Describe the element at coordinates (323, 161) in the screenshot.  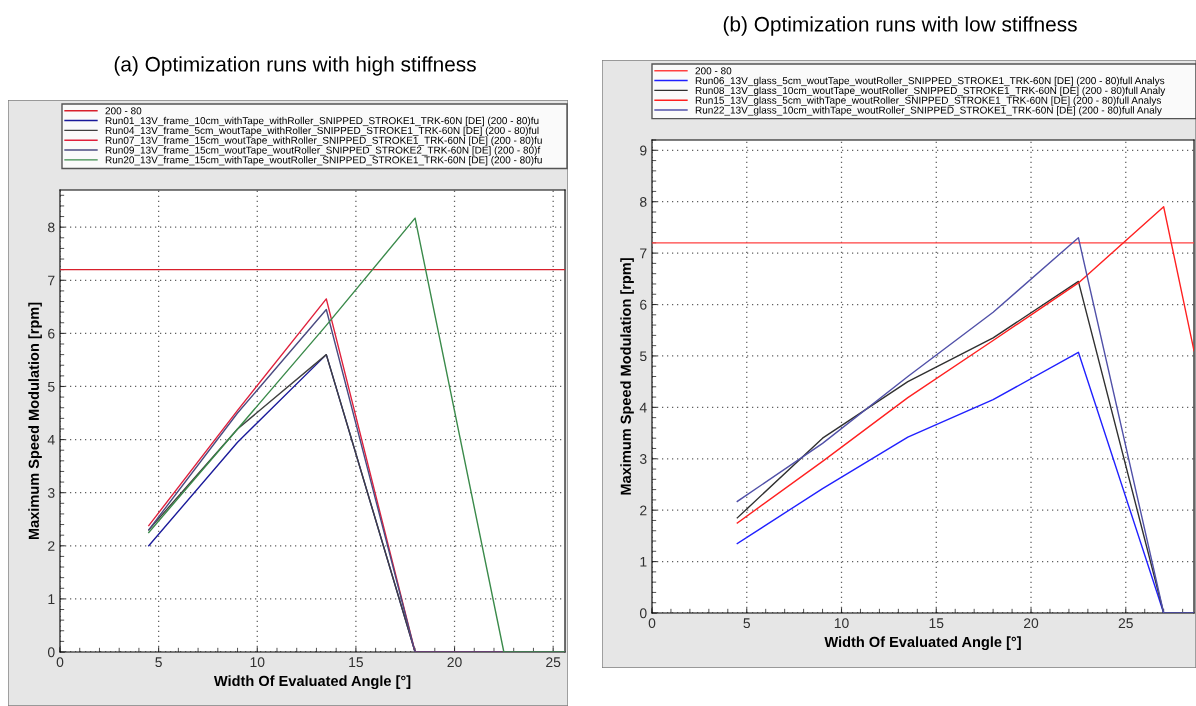
I see `legend-label: Run20_13V_frame_15cm_withTape_woutRoller_SNIPPED_STROKE1_TRK-60N [DE] (200 - 80)fu` at that location.